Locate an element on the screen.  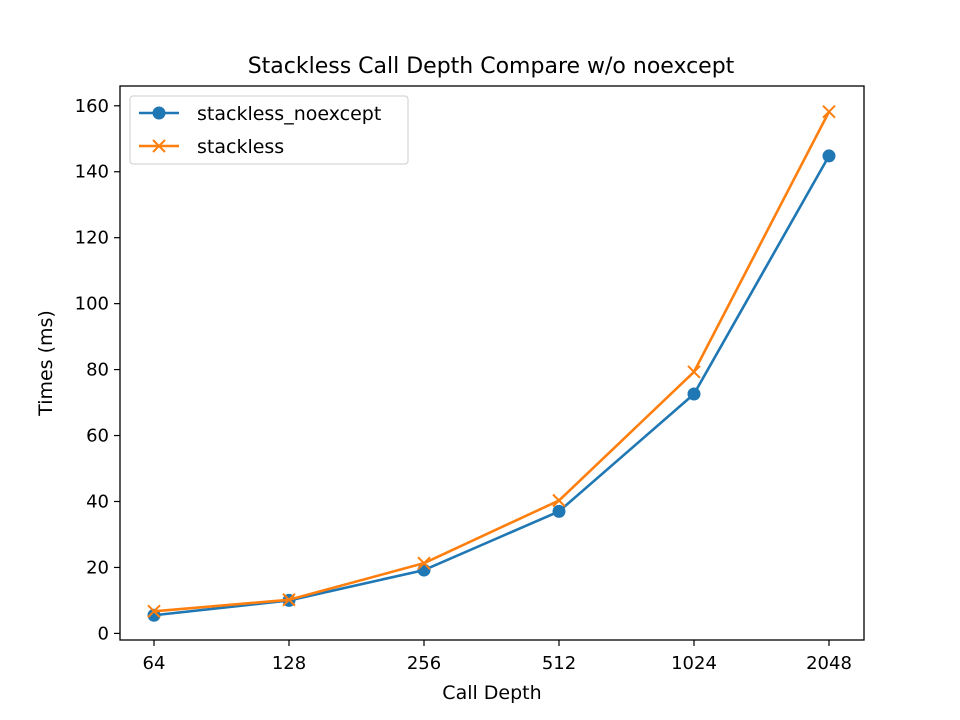
x-tick-label: 2048 is located at coordinates (829, 663).